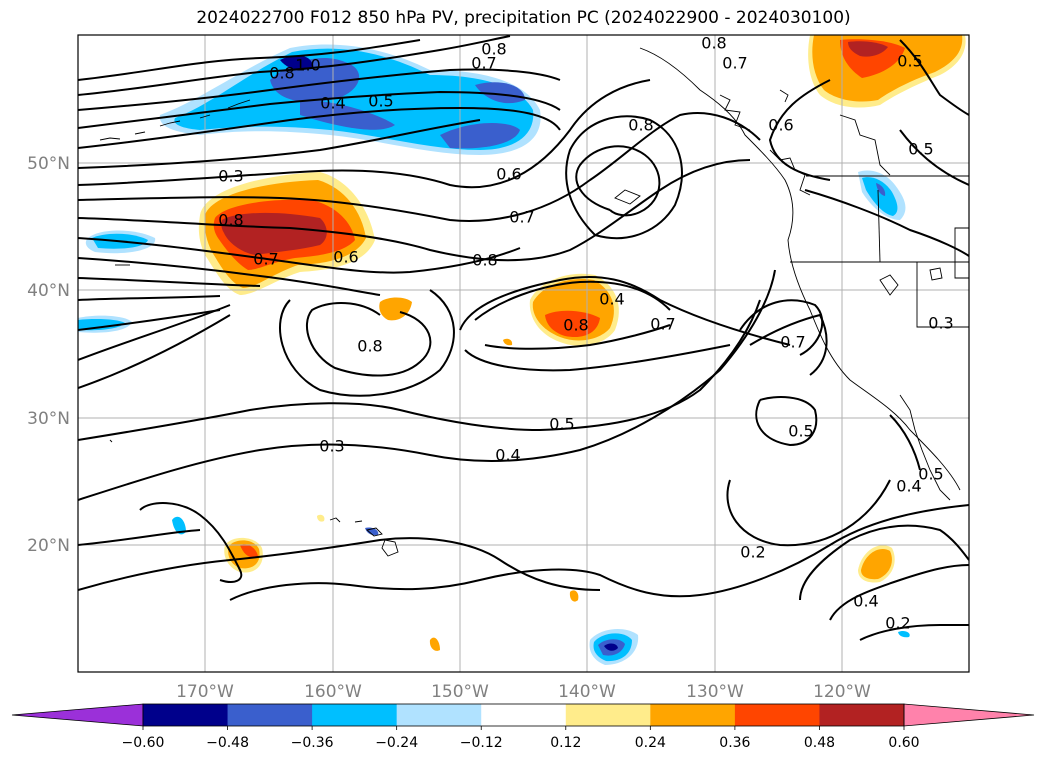  I want to click on colorbar-label: 0.48, so click(819, 743).